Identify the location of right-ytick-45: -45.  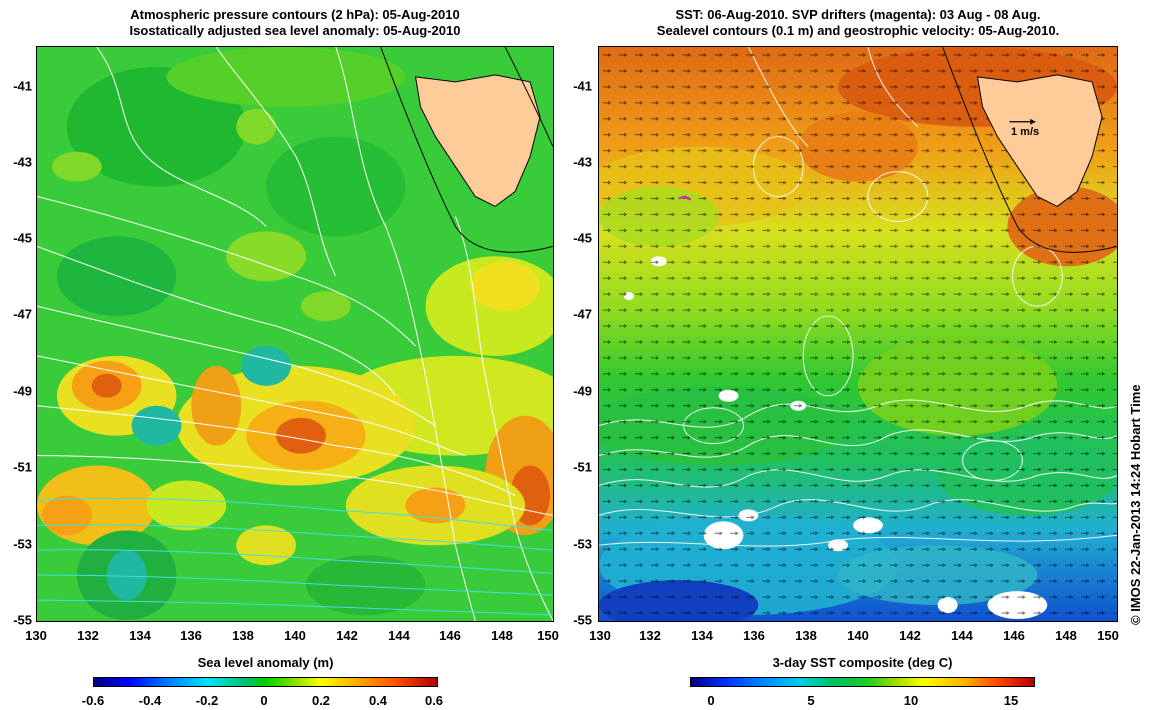
(582, 238).